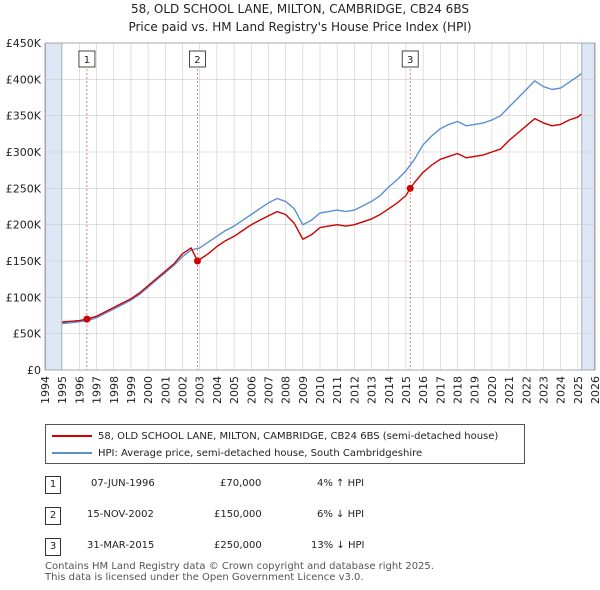 The image size is (600, 590). I want to click on sale-marker-label: 3, so click(410, 60).